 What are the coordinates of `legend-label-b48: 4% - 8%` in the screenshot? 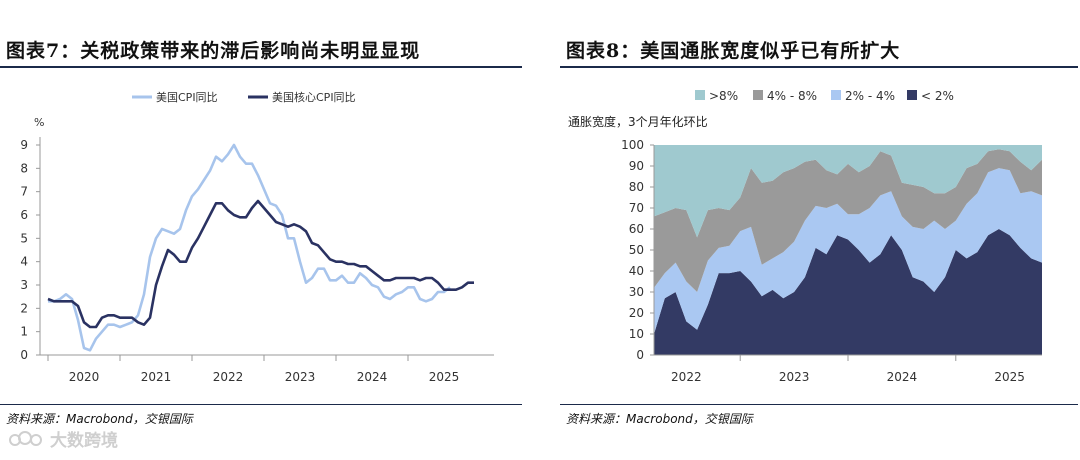 It's located at (792, 96).